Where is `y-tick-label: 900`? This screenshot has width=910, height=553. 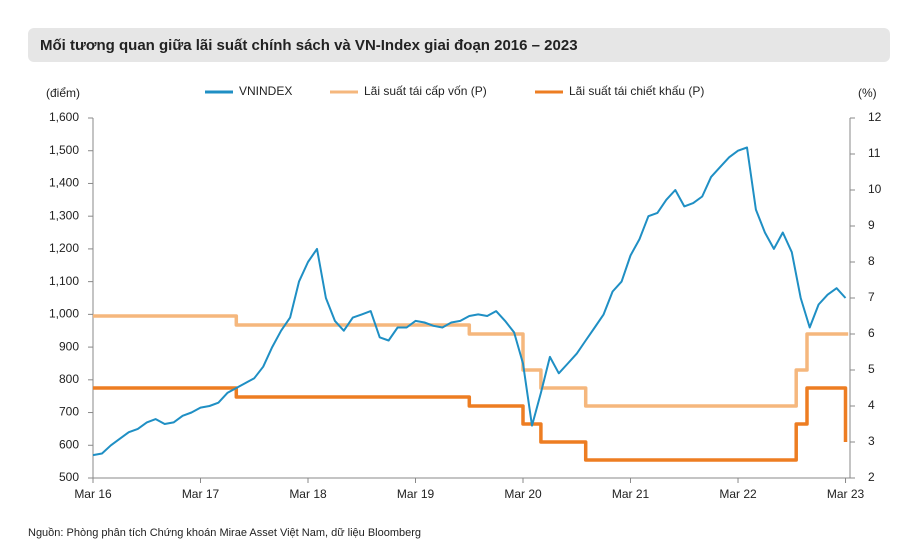 y-tick-label: 900 is located at coordinates (69, 346).